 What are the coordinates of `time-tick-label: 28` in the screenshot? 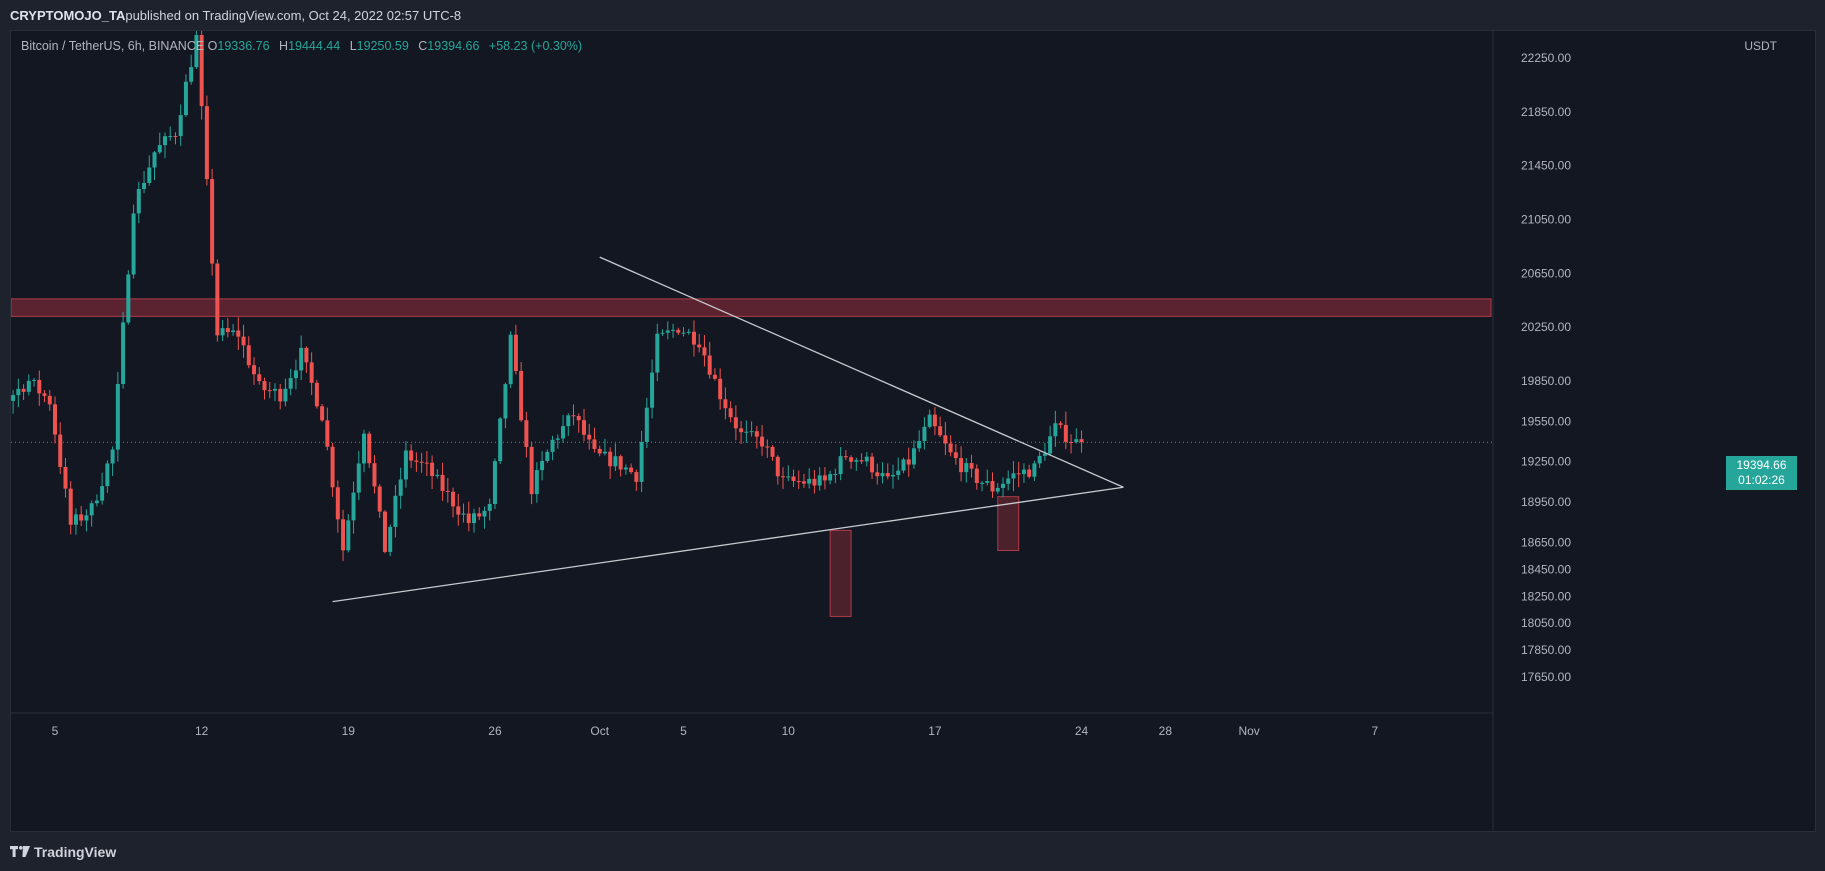 It's located at (1166, 731).